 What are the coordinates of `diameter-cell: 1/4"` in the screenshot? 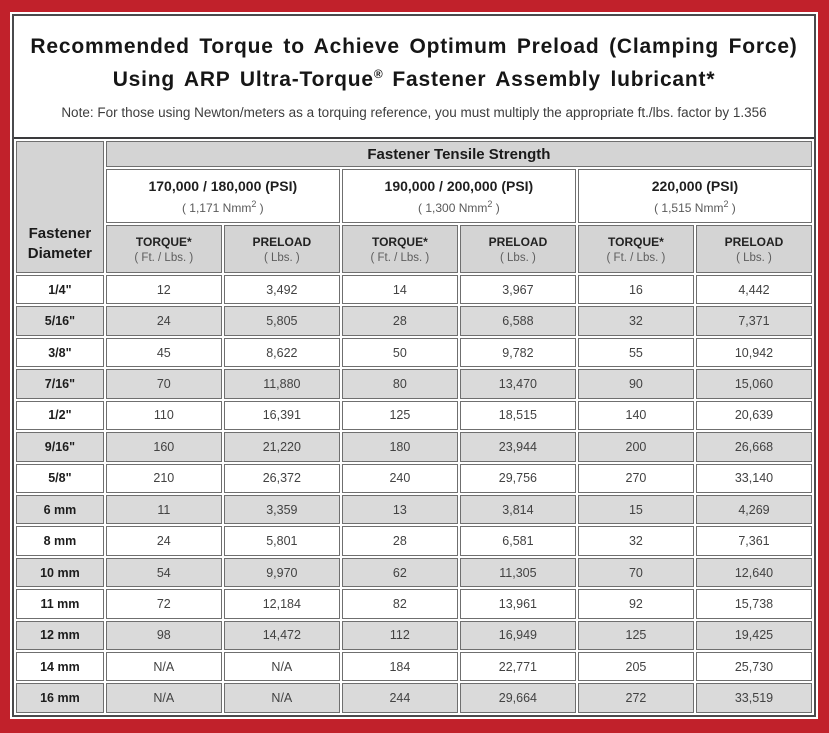 It's located at (60, 290).